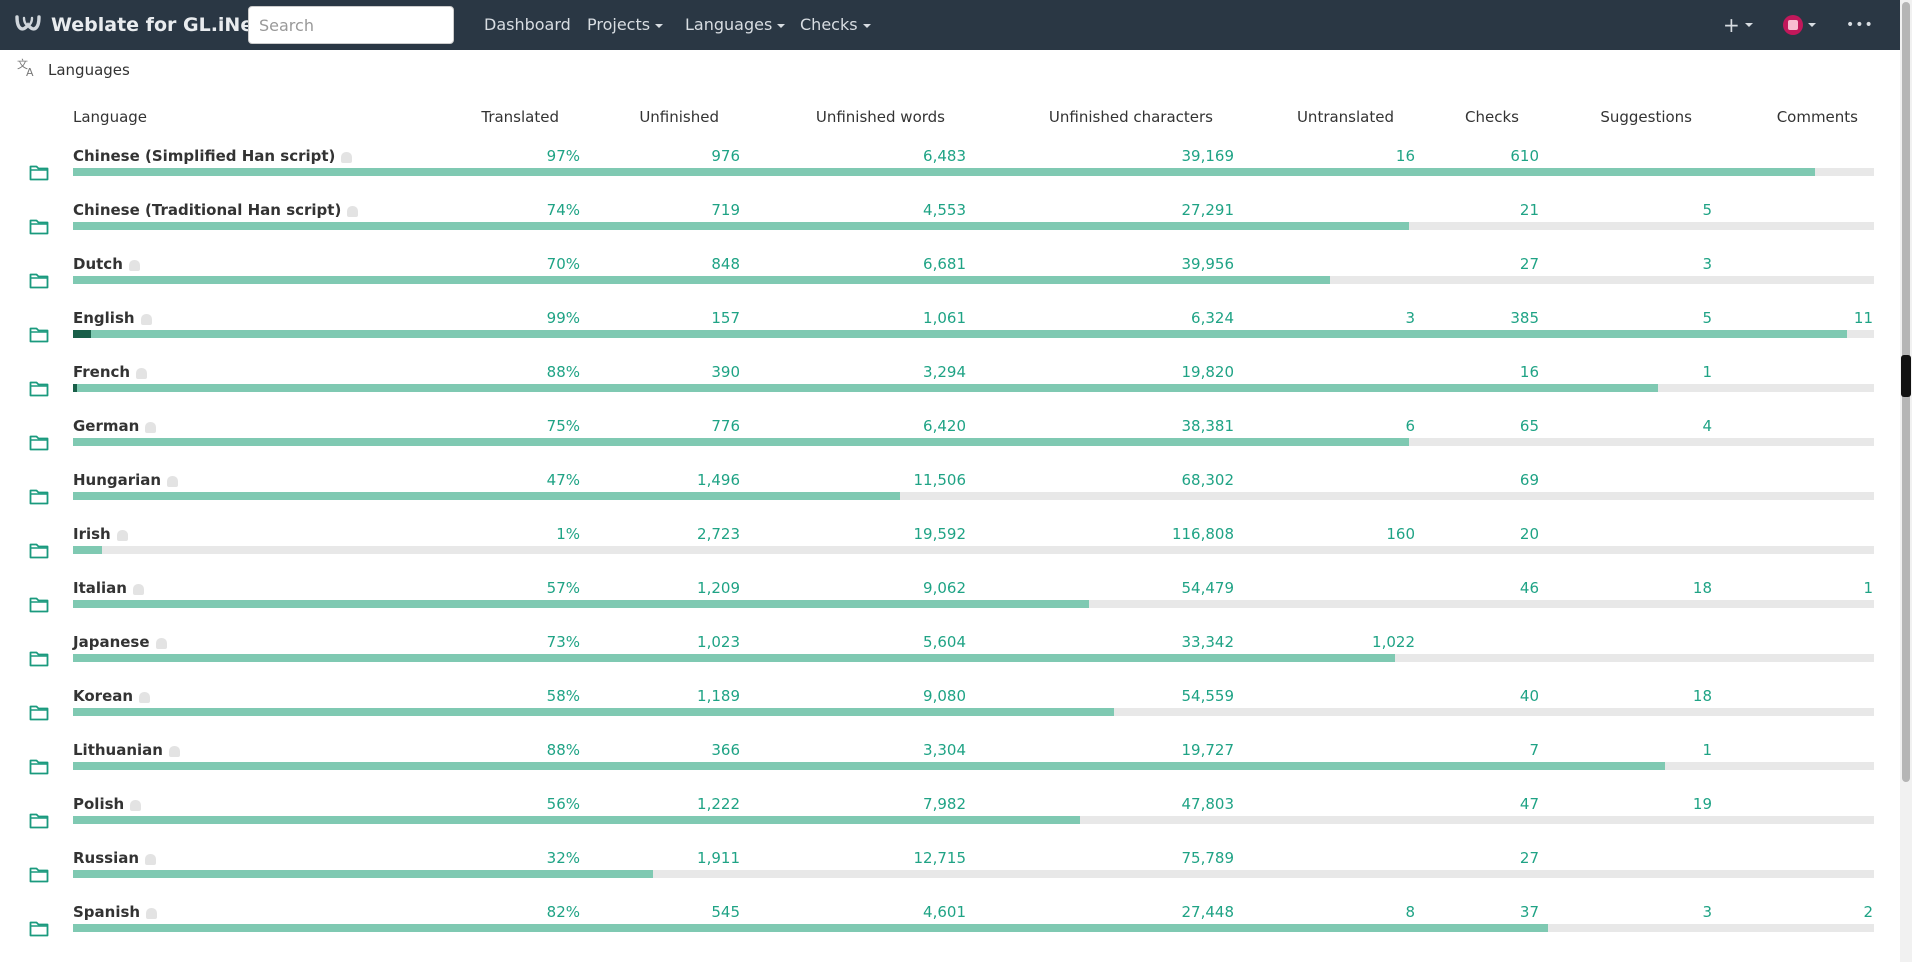 This screenshot has width=1912, height=962. Describe the element at coordinates (1646, 117) in the screenshot. I see `header-suggestions: Suggestions` at that location.